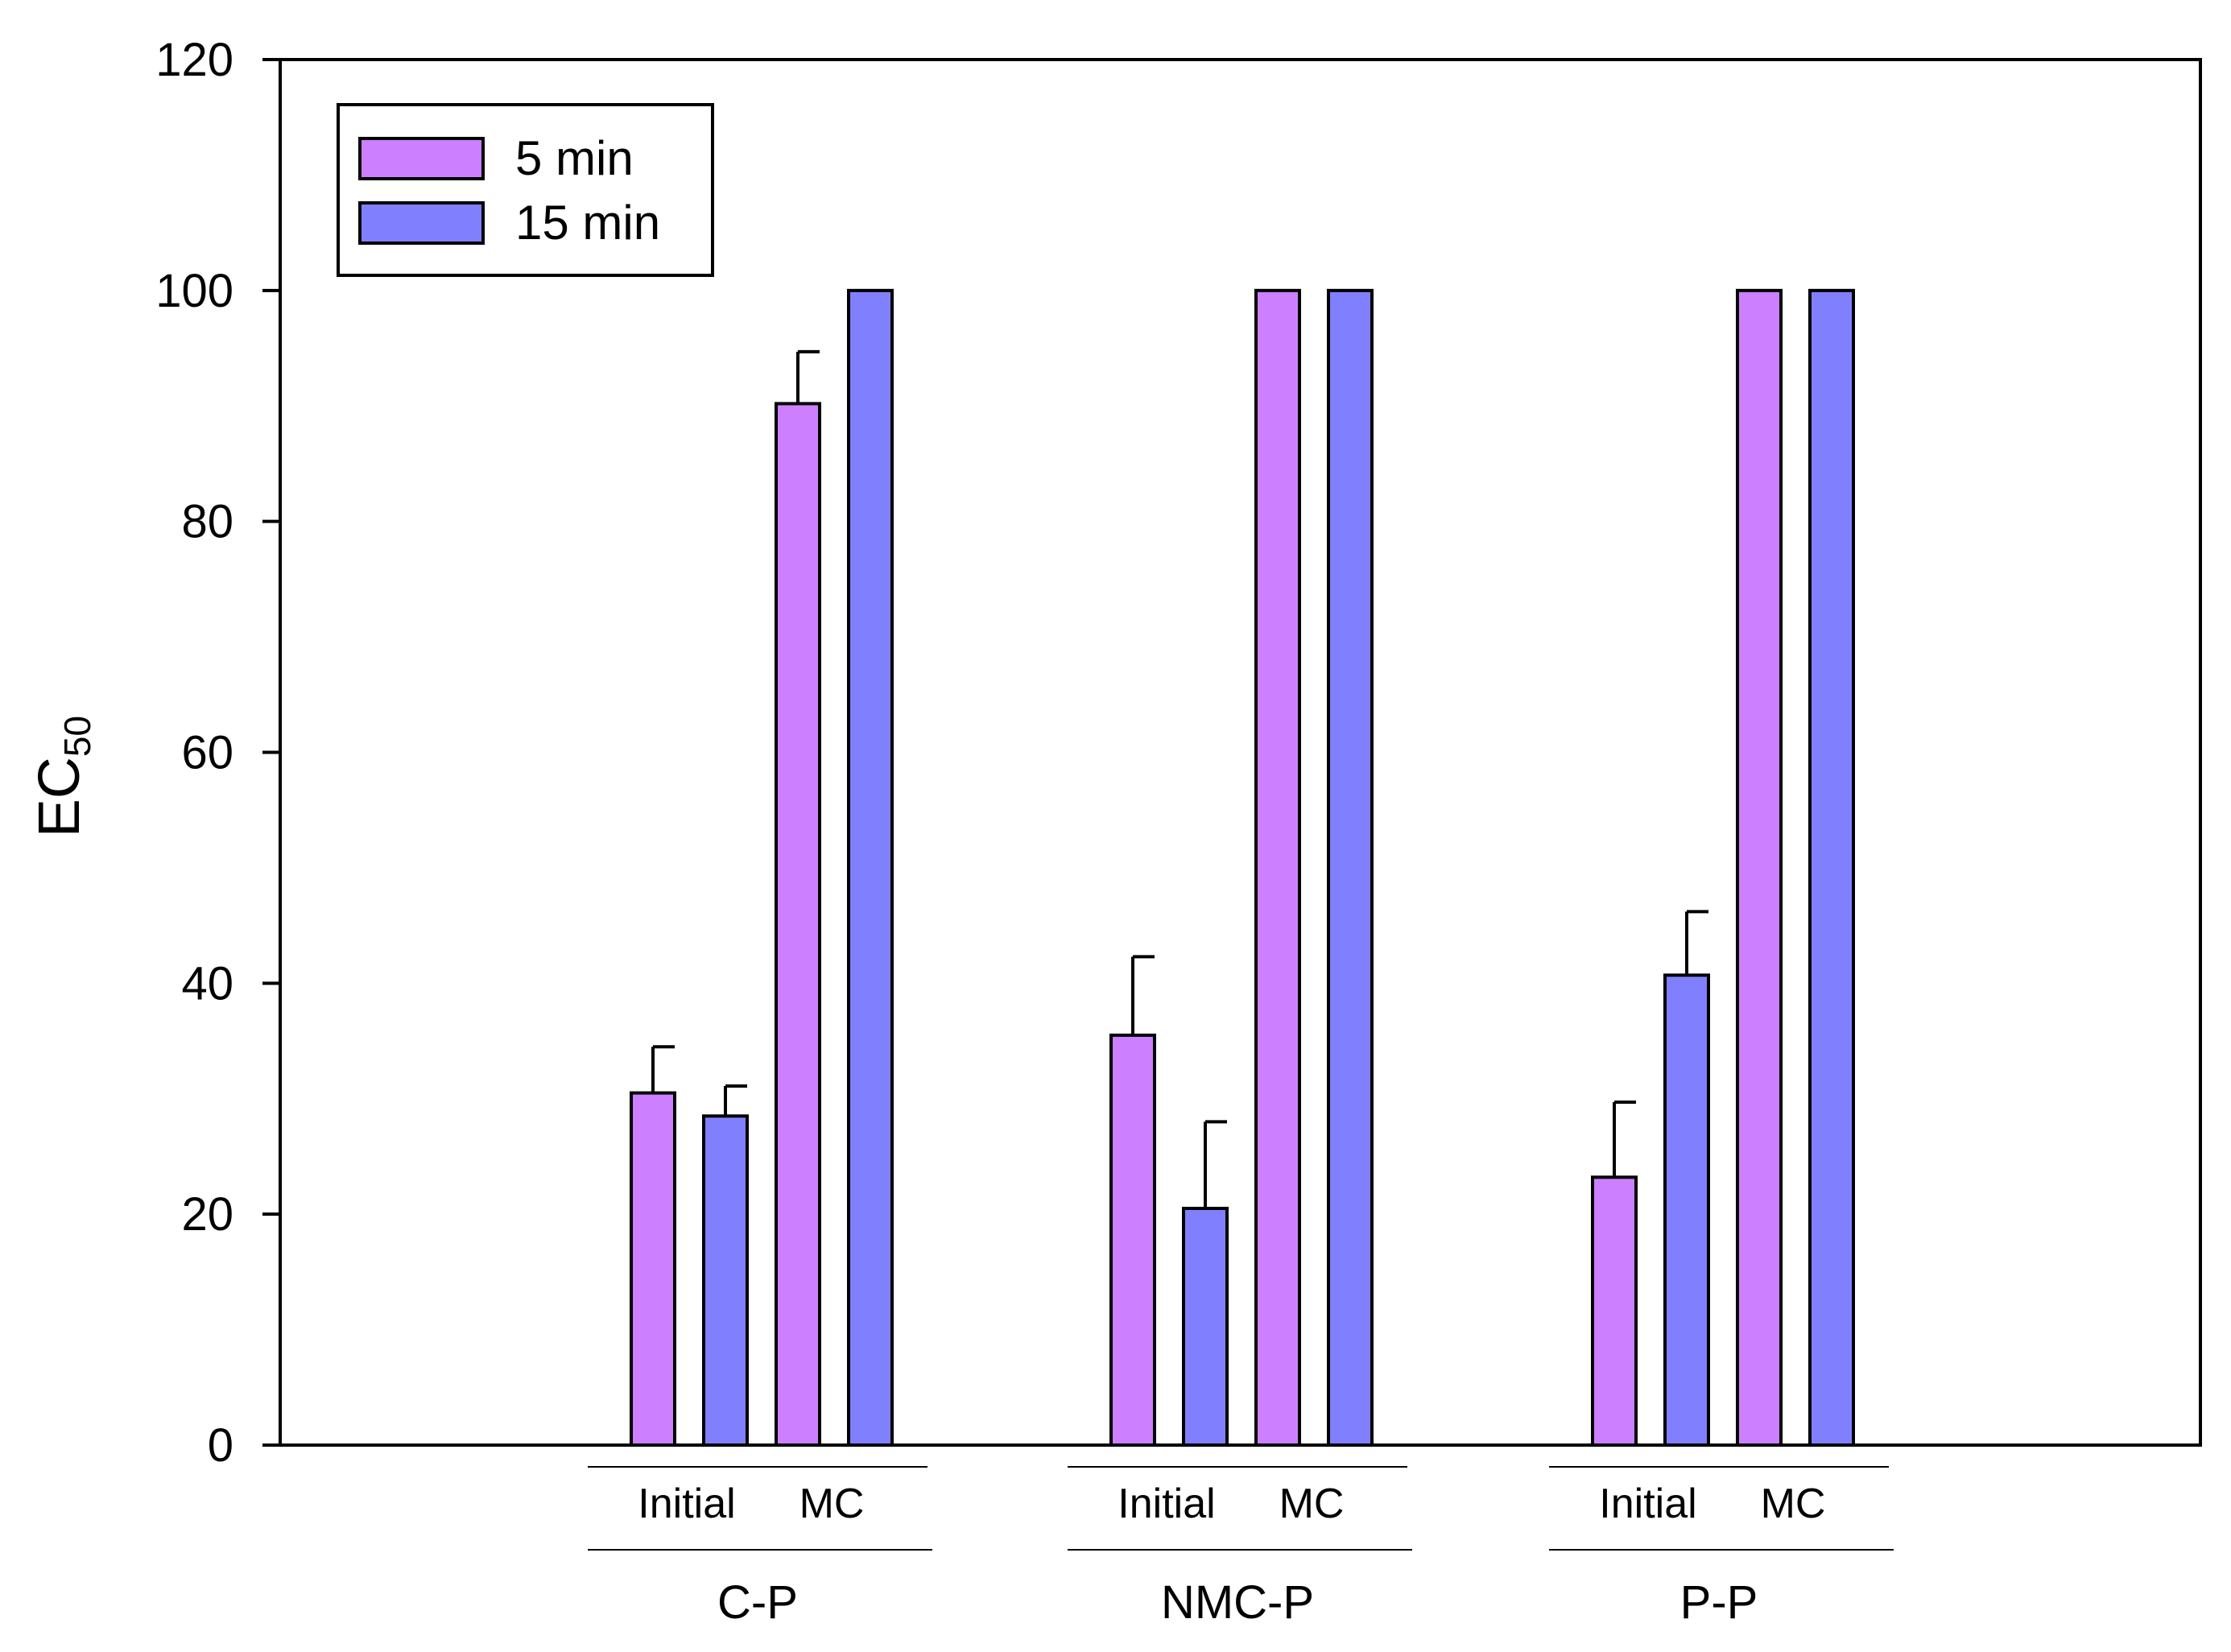 Image resolution: width=2231 pixels, height=1652 pixels. Describe the element at coordinates (1241, 1547) in the screenshot. I see `x-axis-labels: Initial MC C-P Initial MC NMC-P Initial MC P-P` at that location.